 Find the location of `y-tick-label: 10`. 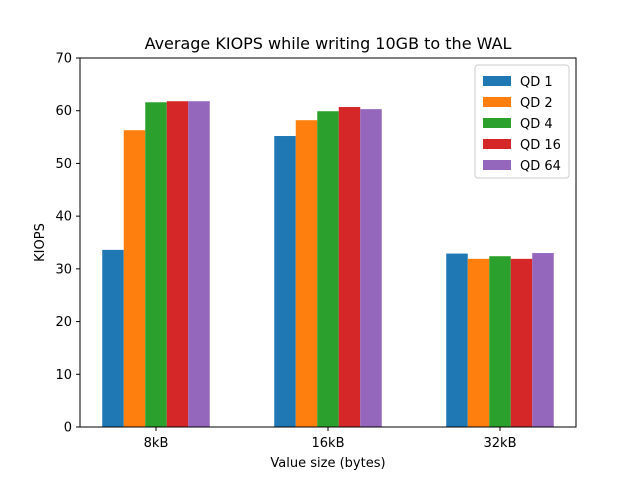

y-tick-label: 10 is located at coordinates (63, 375).